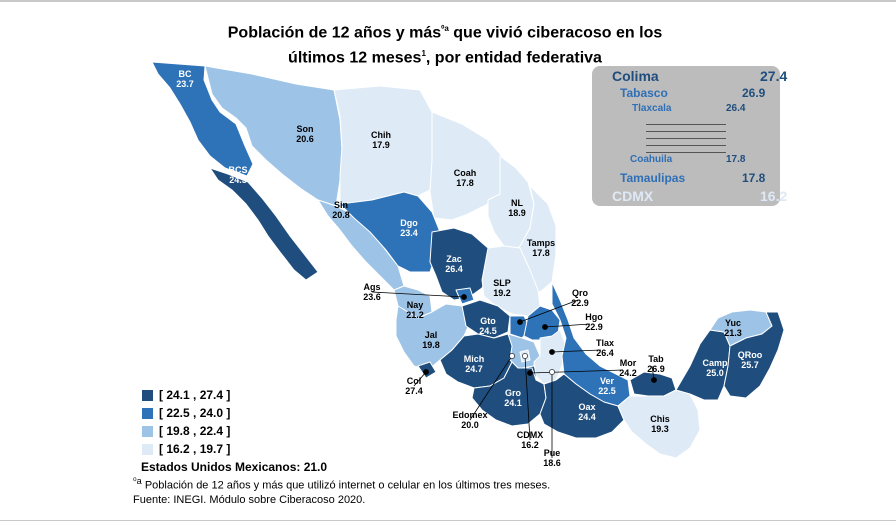 The width and height of the screenshot is (896, 524). I want to click on ranking-bottom-value: 17.8, so click(754, 178).